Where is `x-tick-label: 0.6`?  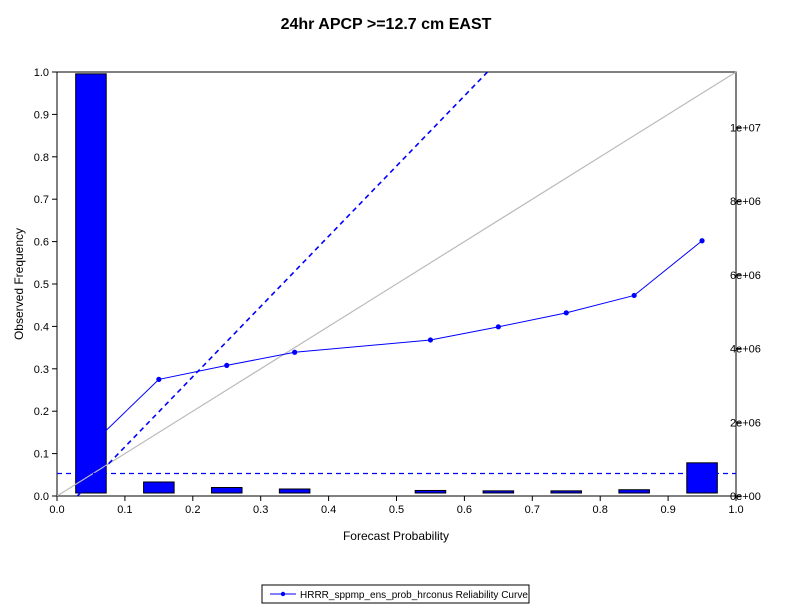
x-tick-label: 0.6 is located at coordinates (464, 510).